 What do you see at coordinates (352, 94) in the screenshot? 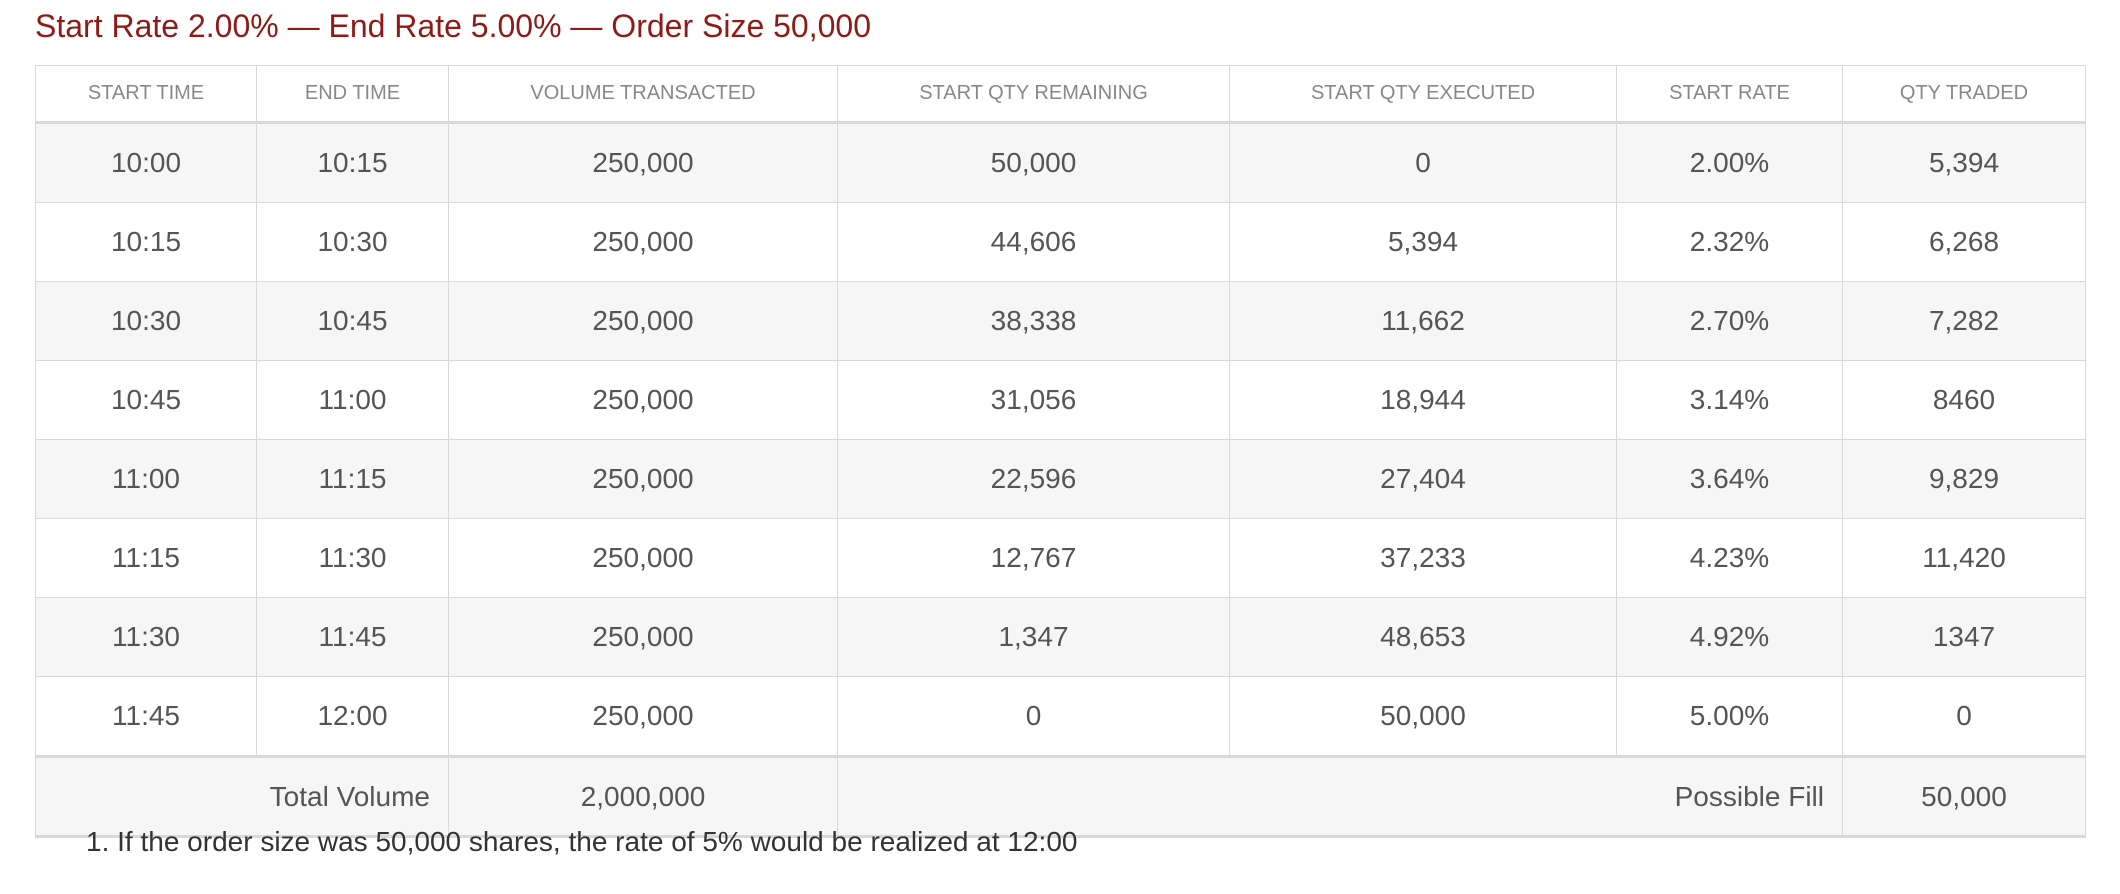
I see `column-header: END TIME` at bounding box center [352, 94].